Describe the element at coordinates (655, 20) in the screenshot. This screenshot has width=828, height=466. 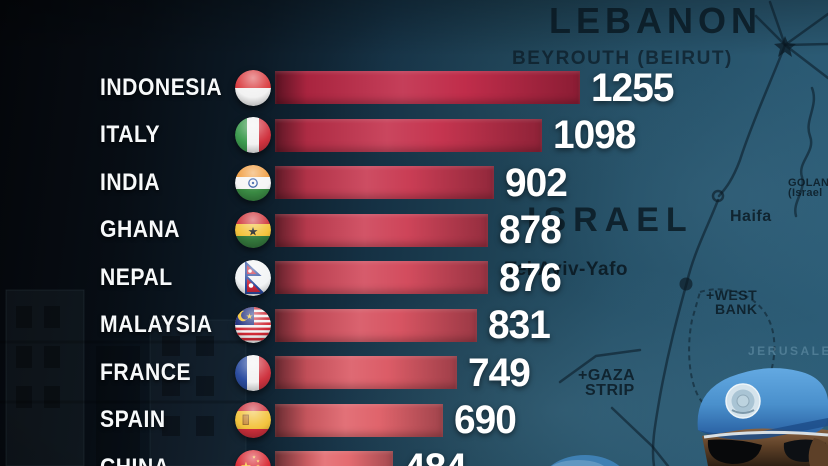
I see `map-label-lebanon: LEBANON` at that location.